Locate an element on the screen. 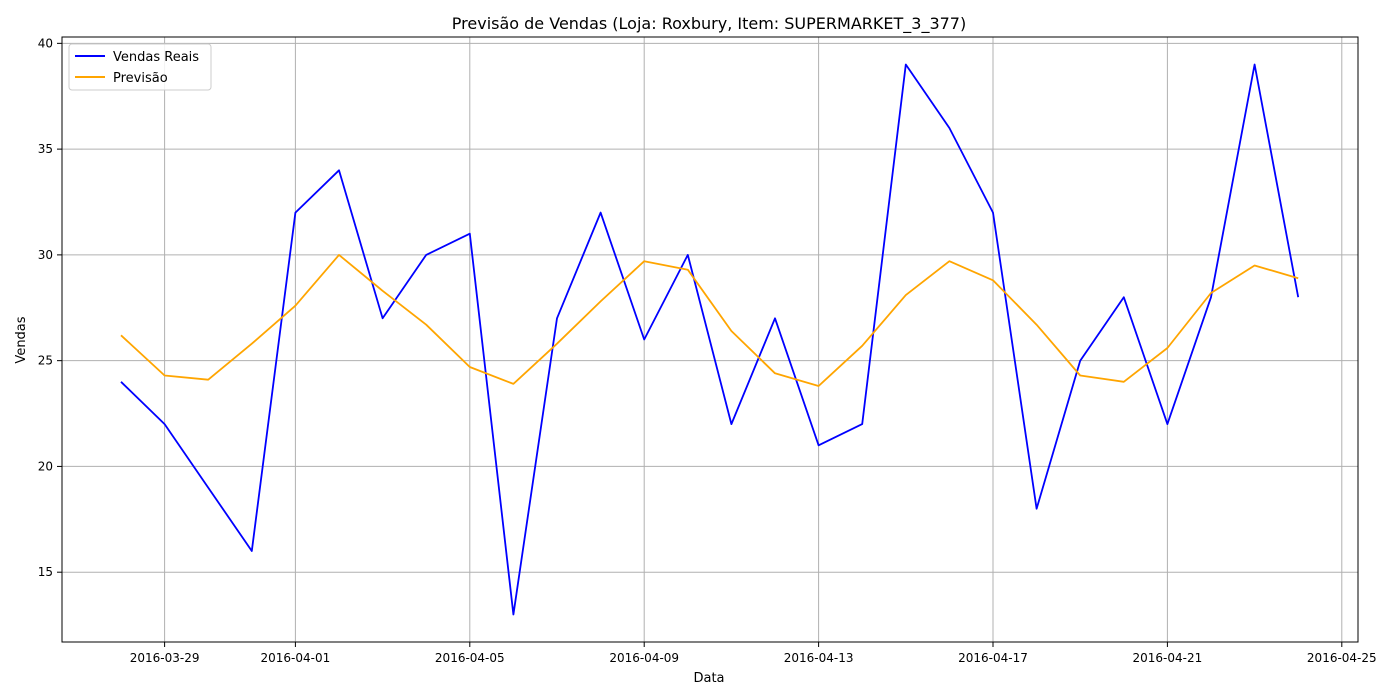 The height and width of the screenshot is (700, 1400). x-tick-label: 2016-04-05 is located at coordinates (470, 658).